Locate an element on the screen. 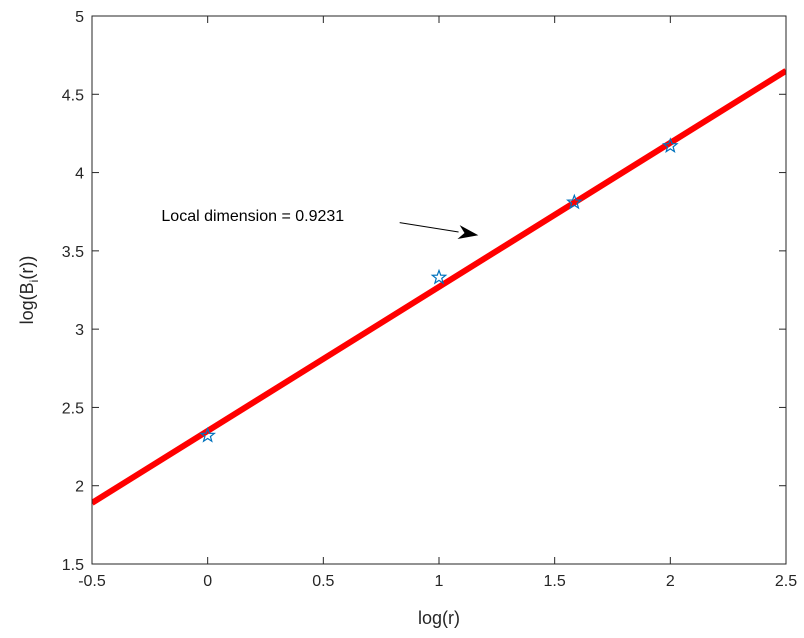 The height and width of the screenshot is (638, 804). y-axis-label-prefix: log(B is located at coordinates (27, 303).